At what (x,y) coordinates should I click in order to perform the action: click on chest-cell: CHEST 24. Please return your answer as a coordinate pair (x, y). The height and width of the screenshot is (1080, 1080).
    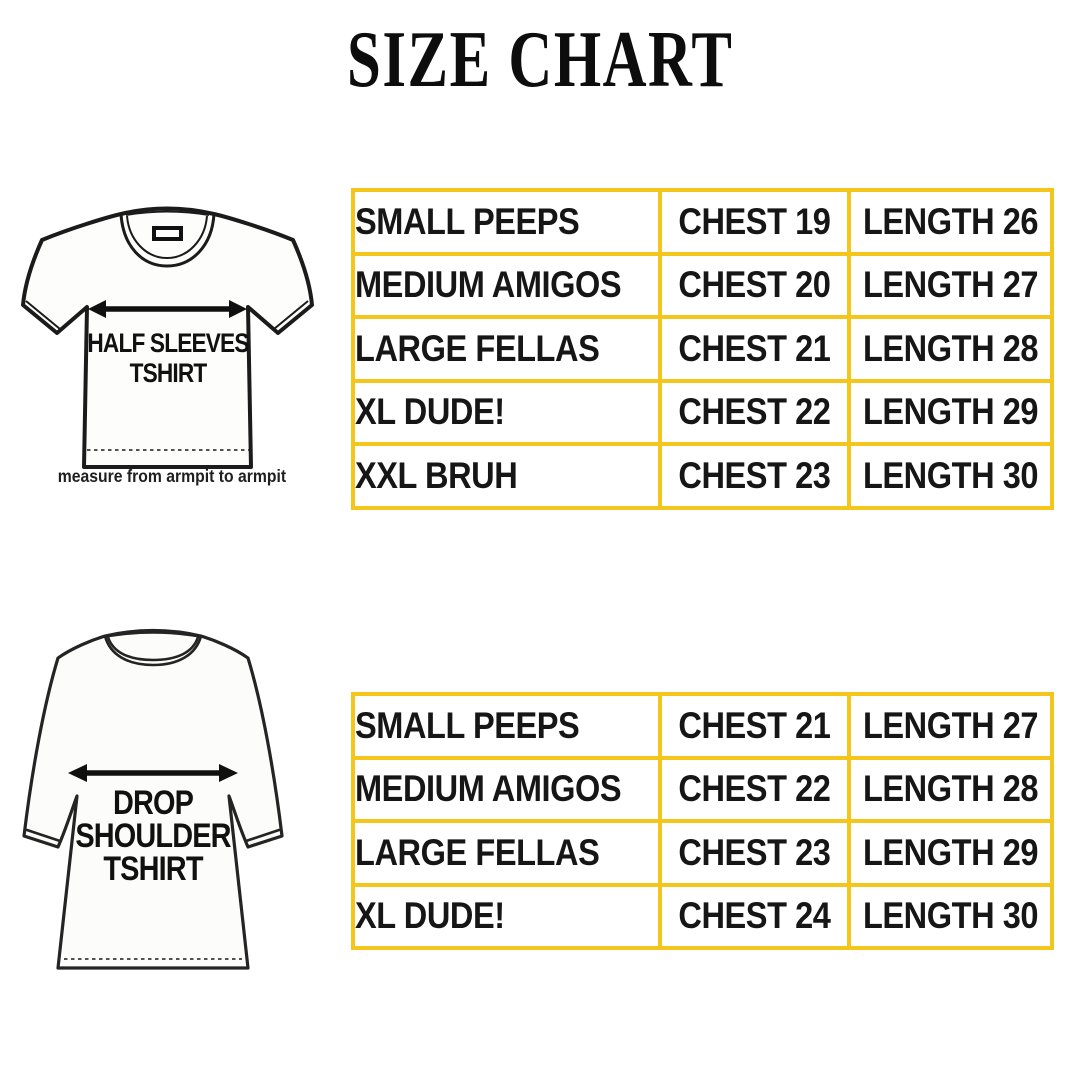
    Looking at the image, I should click on (754, 916).